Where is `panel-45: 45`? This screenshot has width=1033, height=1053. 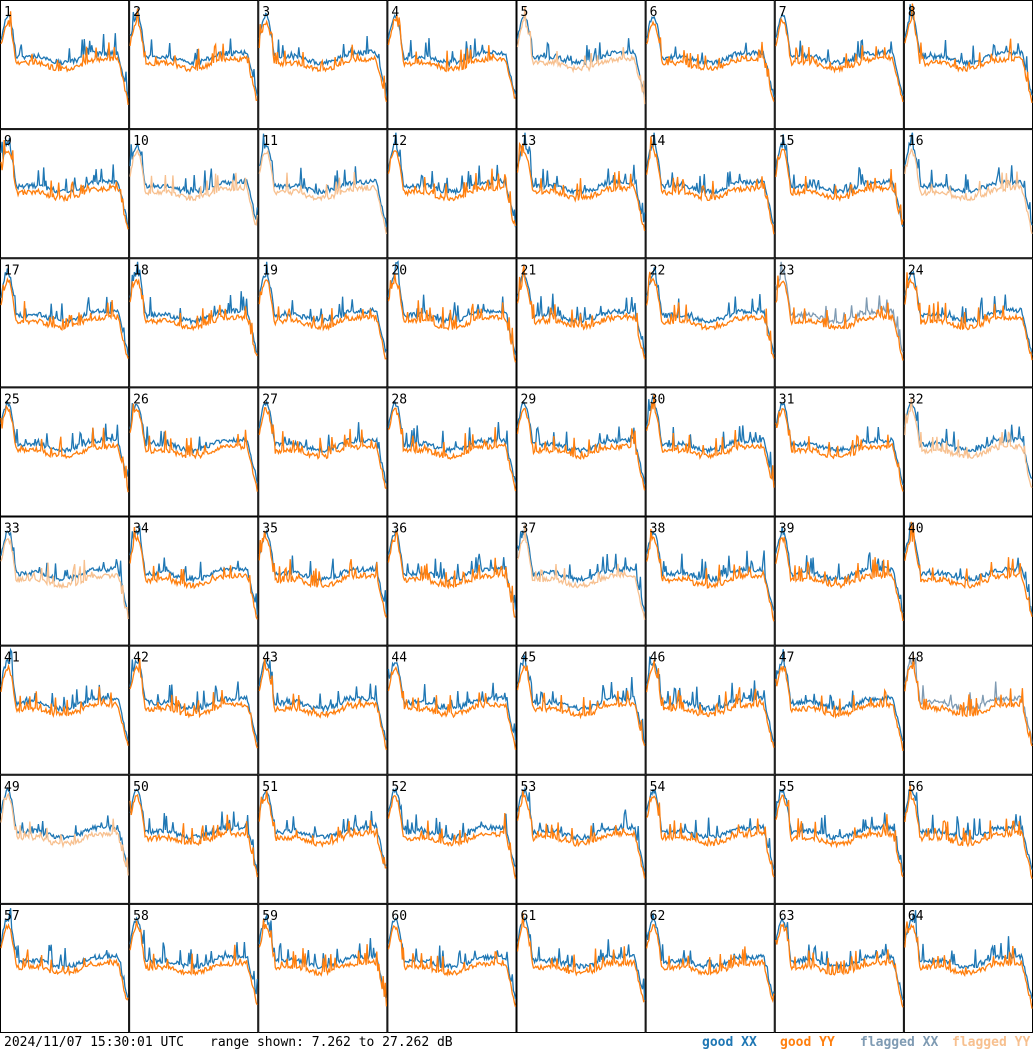
panel-45: 45 is located at coordinates (581, 710).